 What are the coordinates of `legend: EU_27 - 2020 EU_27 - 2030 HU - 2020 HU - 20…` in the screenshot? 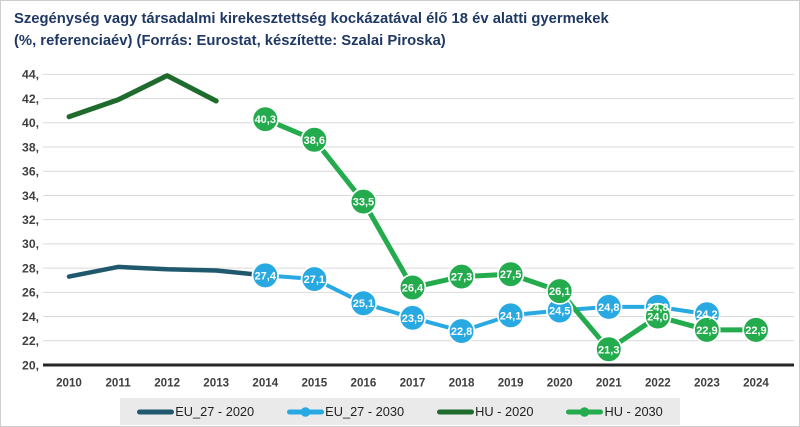 It's located at (400, 411).